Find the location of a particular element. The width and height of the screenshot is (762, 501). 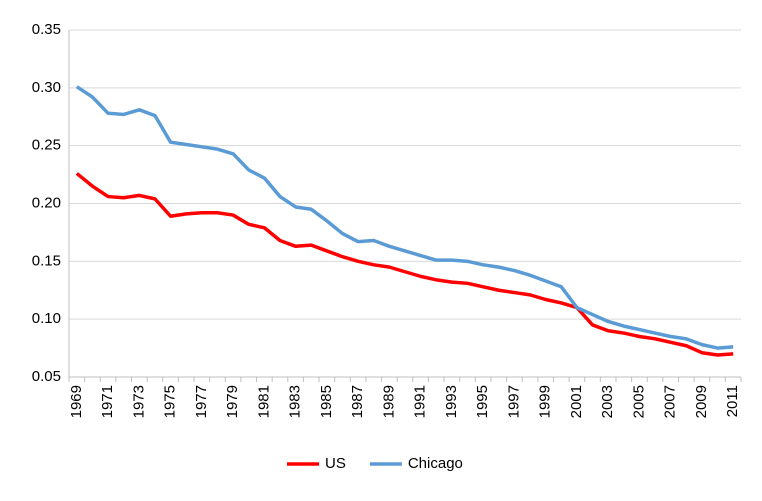

x-tick-label: 2001 is located at coordinates (576, 401).